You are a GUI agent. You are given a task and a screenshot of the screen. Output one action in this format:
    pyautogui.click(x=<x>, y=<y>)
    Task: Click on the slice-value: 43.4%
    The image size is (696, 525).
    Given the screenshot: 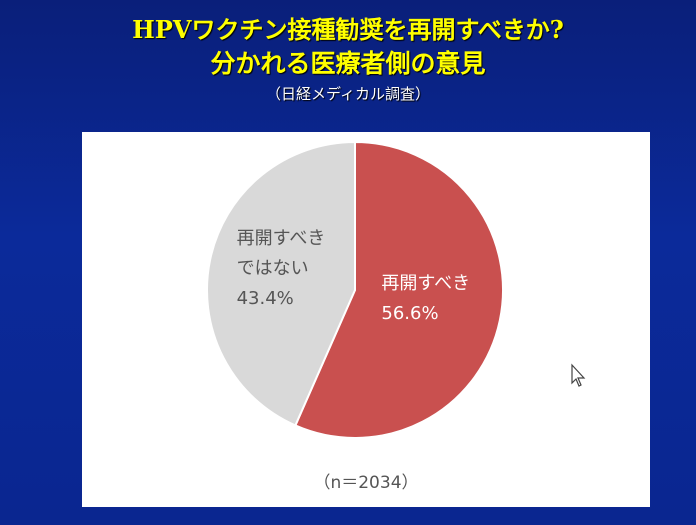 What is the action you would take?
    pyautogui.click(x=265, y=298)
    